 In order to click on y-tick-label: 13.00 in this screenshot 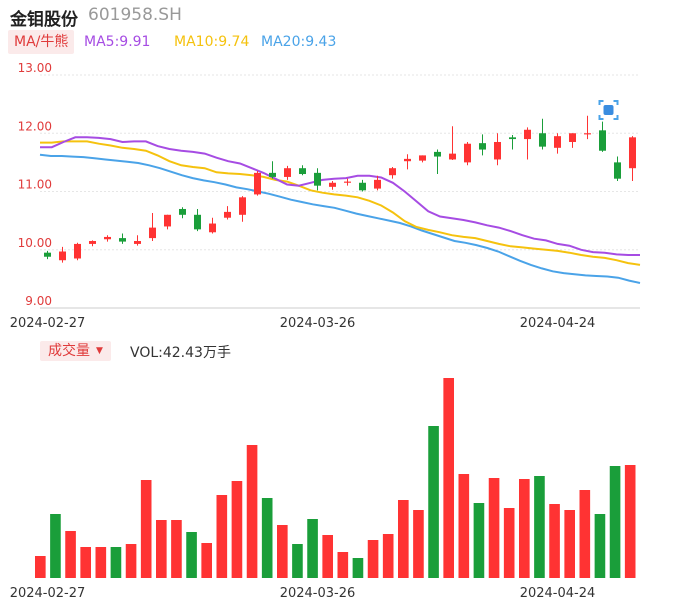, I will do `click(35, 68)`.